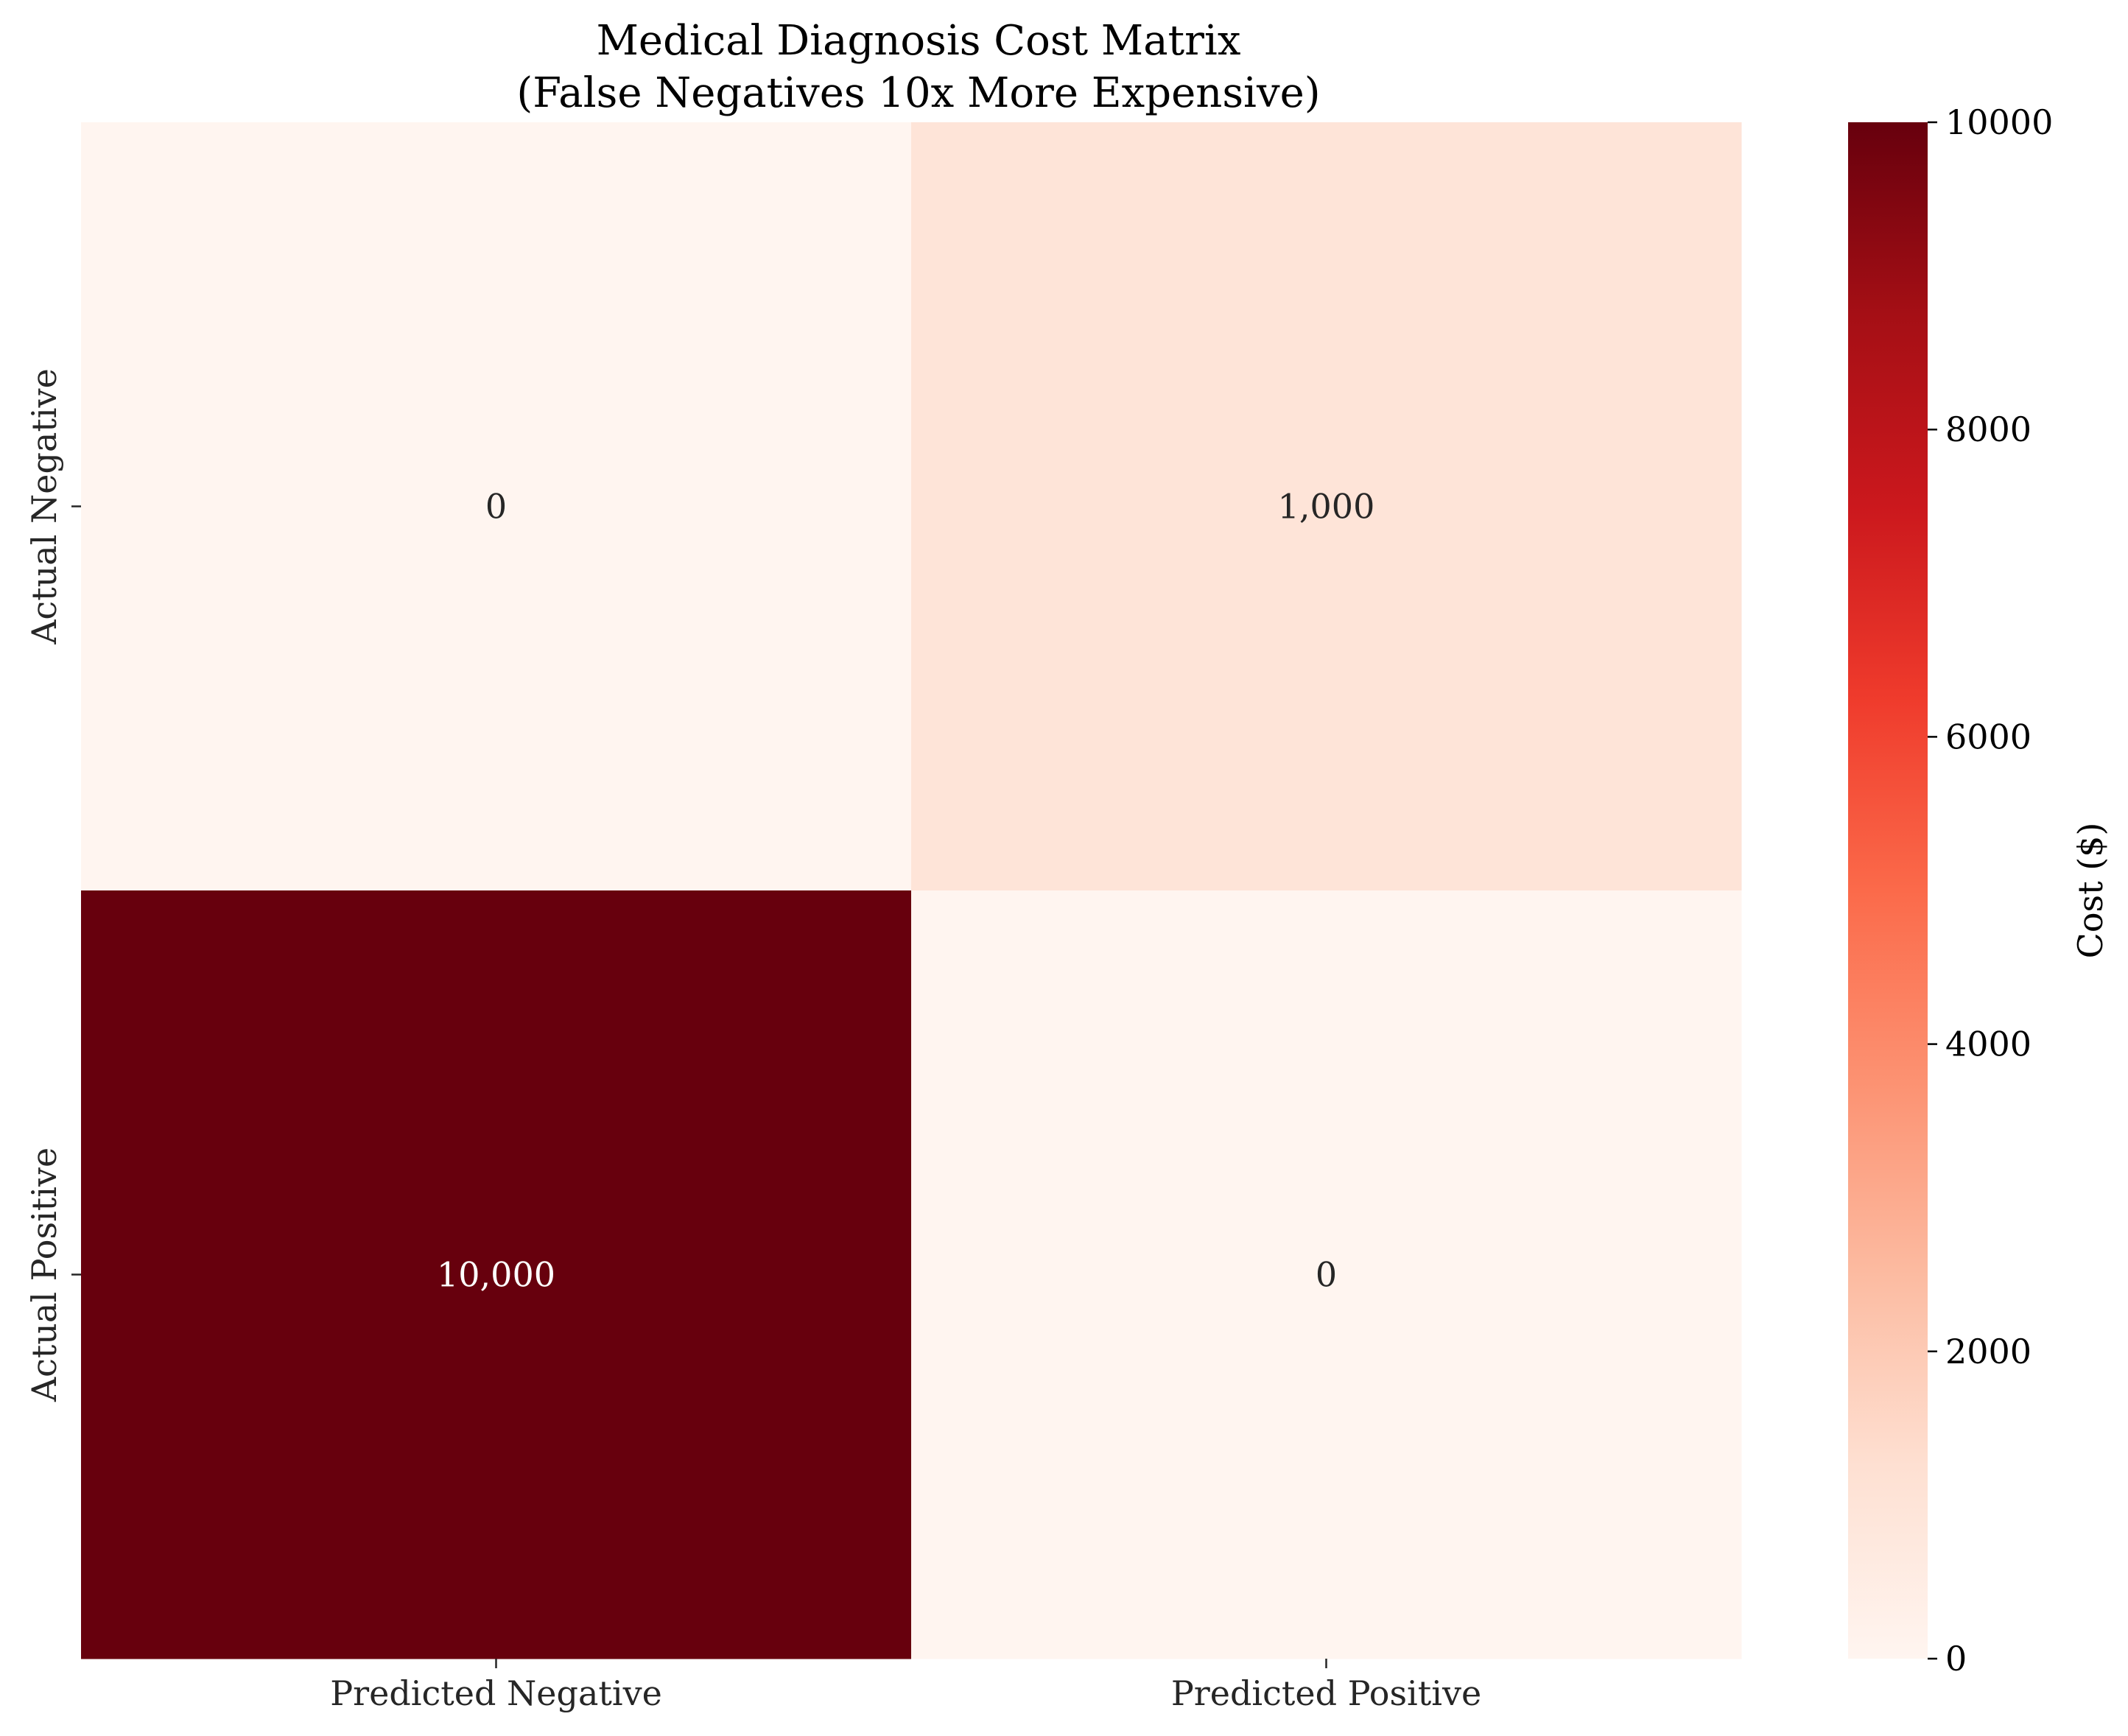 Image resolution: width=2128 pixels, height=1736 pixels. I want to click on x-axis: Predicted Negative Predicted Positive, so click(906, 1686).